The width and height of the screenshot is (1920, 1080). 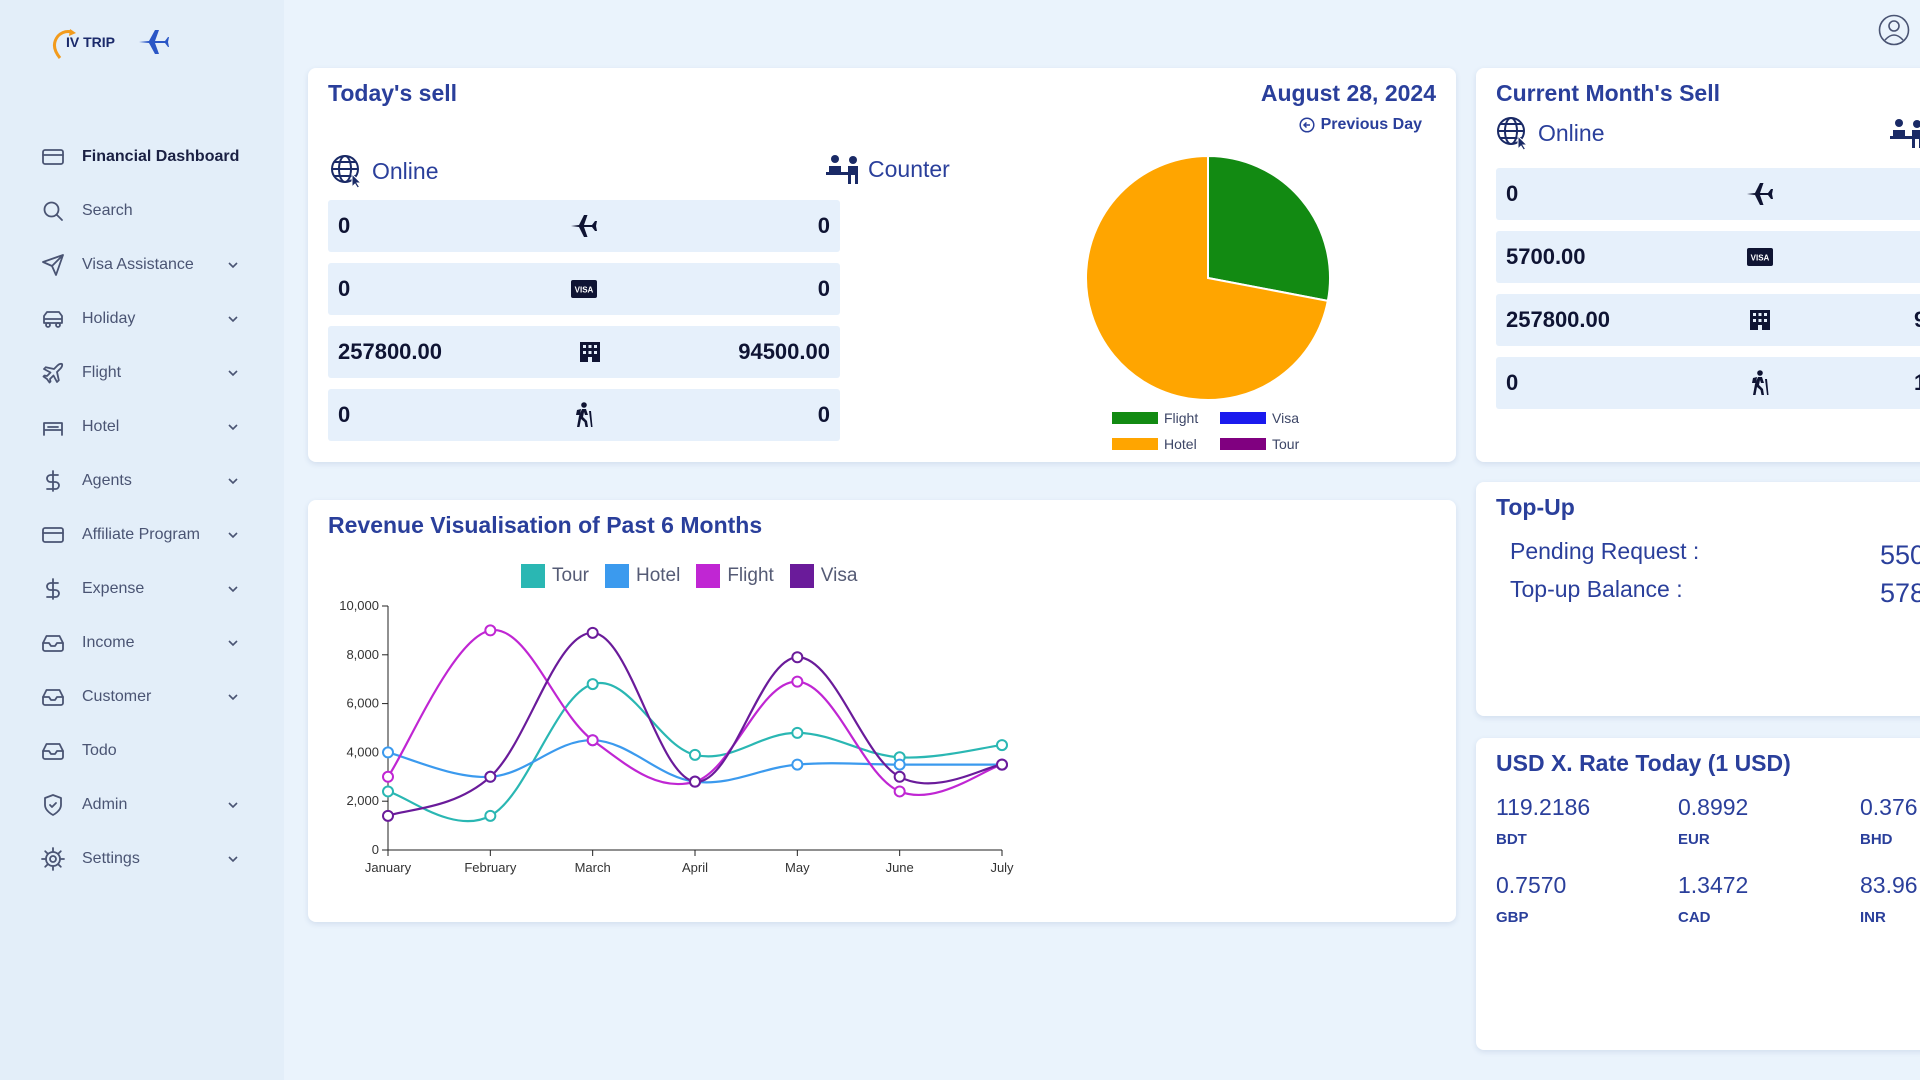 What do you see at coordinates (154, 42) in the screenshot?
I see `plane-logo-icon` at bounding box center [154, 42].